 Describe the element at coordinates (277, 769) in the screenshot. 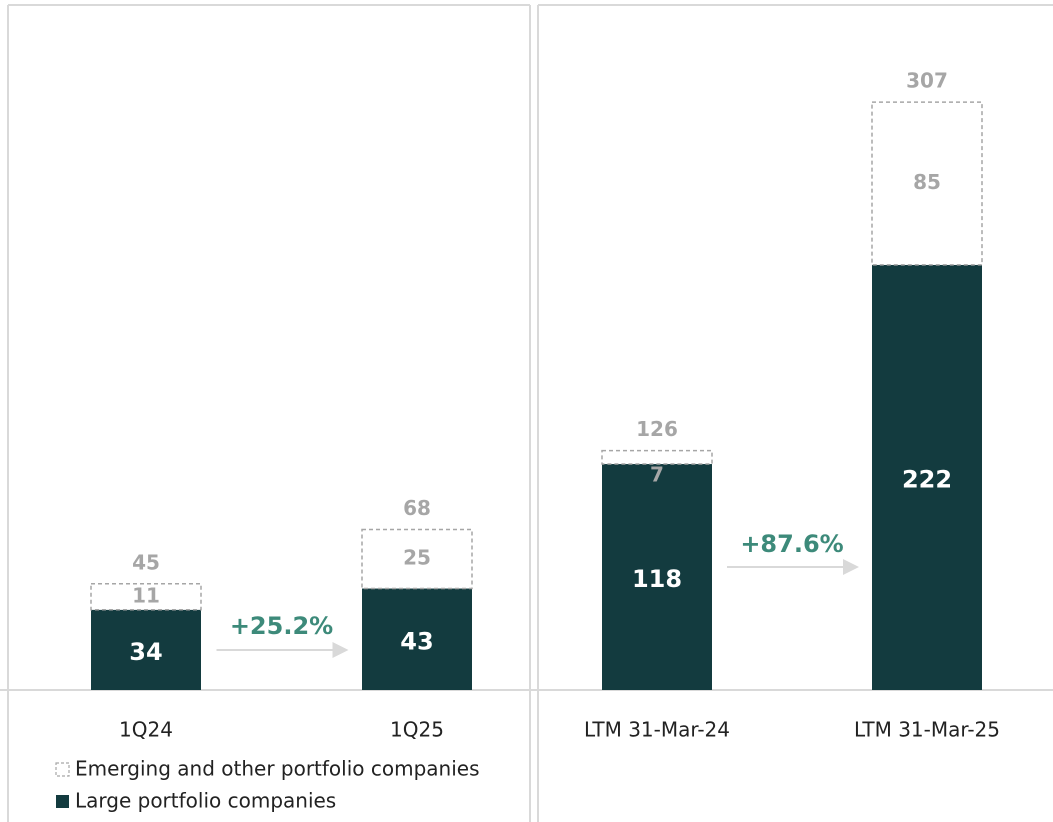

I see `legend-label: Emerging and other portfolio companies` at that location.